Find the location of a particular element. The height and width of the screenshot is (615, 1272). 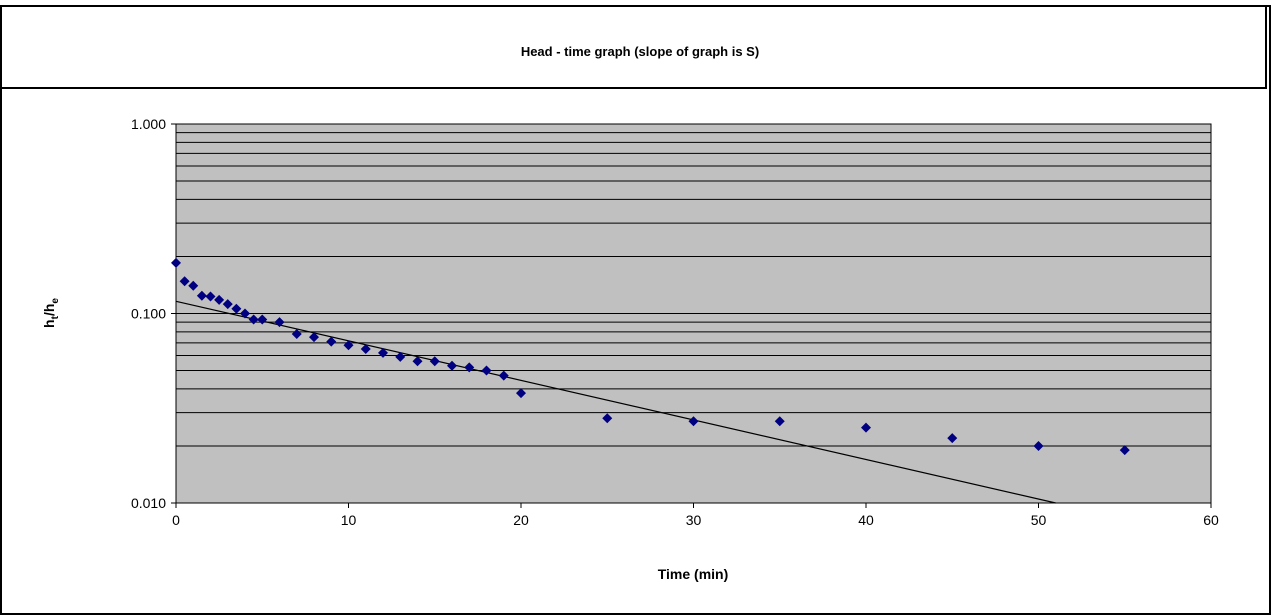

x-tick-label: 0 is located at coordinates (176, 520).